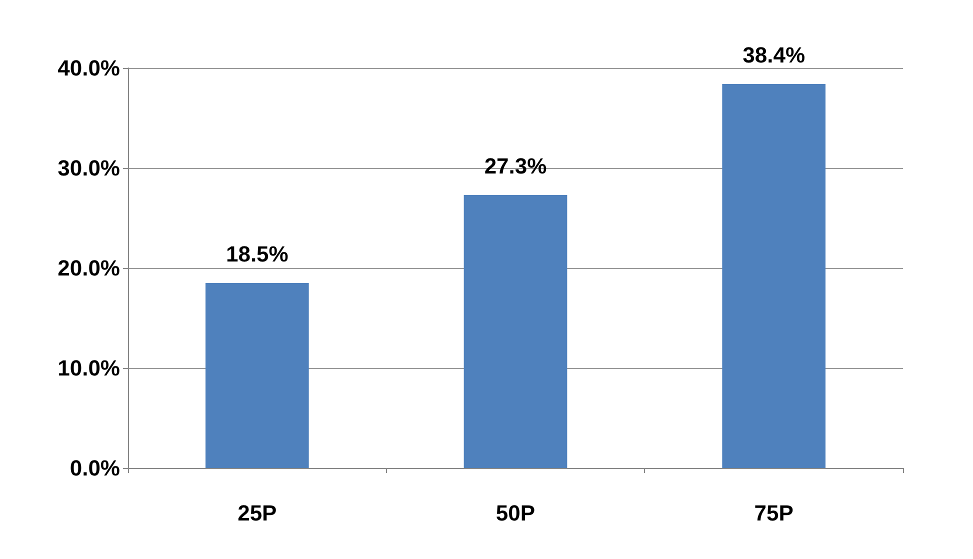  I want to click on data-label: 27.3%, so click(515, 166).